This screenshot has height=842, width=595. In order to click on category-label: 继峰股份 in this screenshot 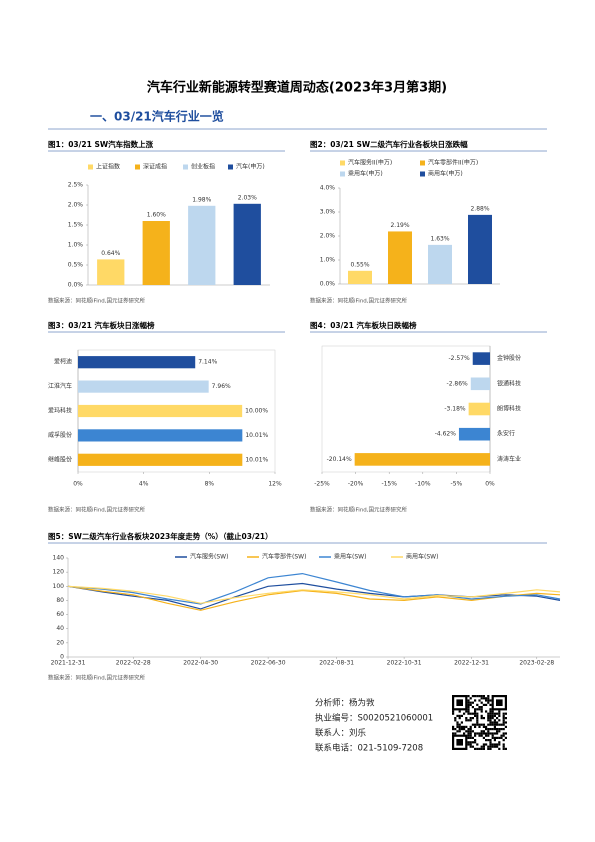, I will do `click(60, 459)`.